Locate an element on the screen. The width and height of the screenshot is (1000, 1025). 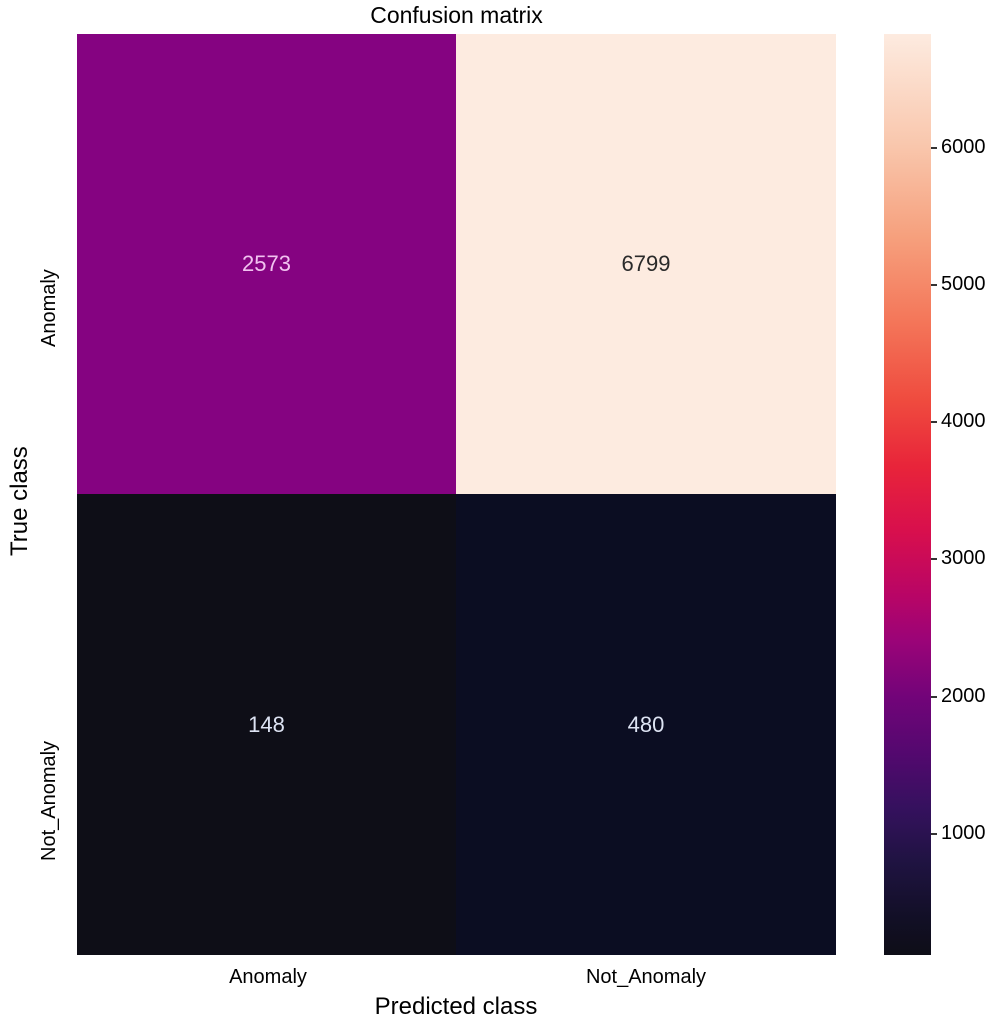
y-tick-anomaly: Anomaly is located at coordinates (49, 308).